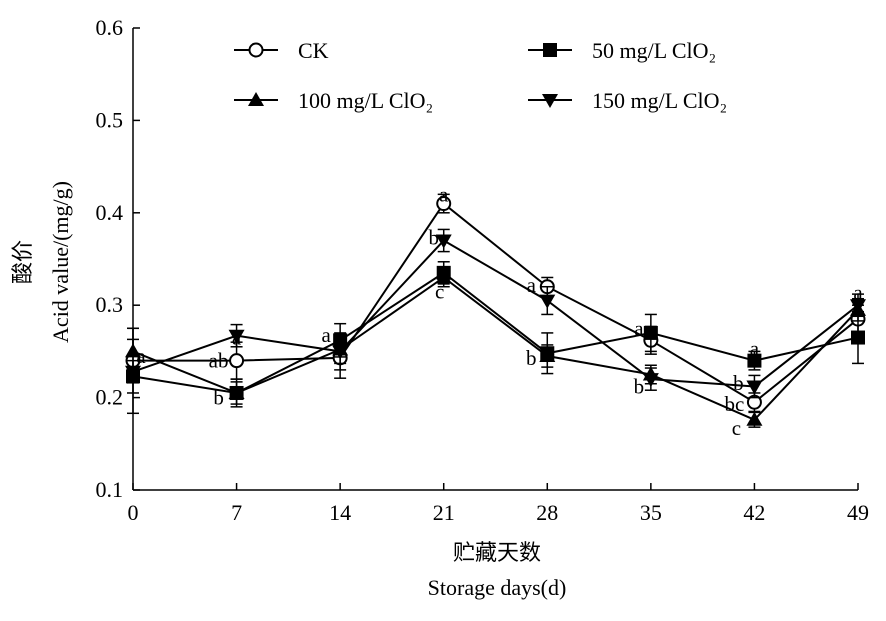 The image size is (886, 621). Describe the element at coordinates (480, 75) in the screenshot. I see `legend: CK 50 mg/L ClO₂ 100 mg/L ClO₂ 150 mg/L ClO₂` at that location.